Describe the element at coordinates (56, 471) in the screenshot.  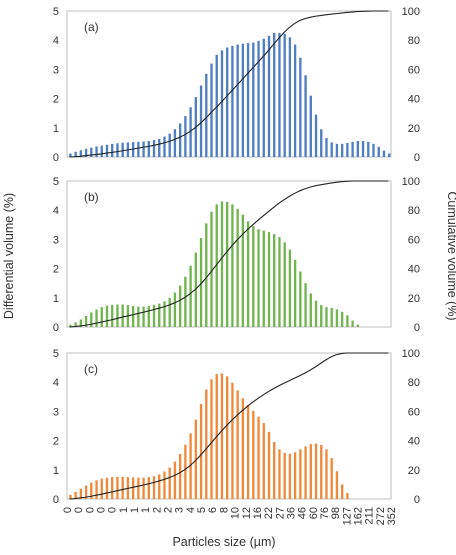
I see `y-left-tick-label: 1` at that location.